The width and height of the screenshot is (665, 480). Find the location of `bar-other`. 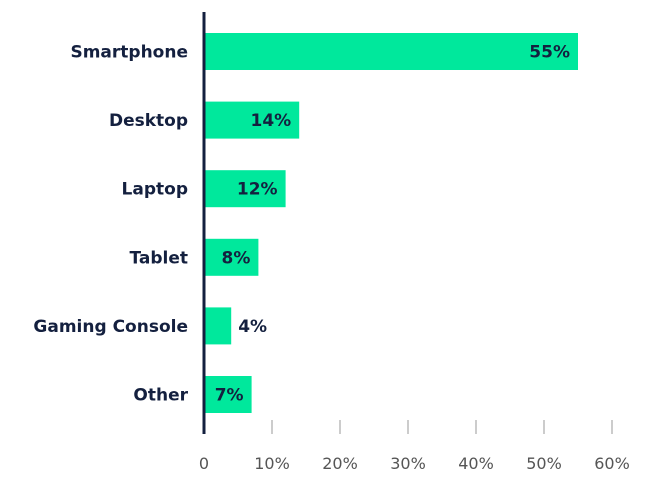

bar-other is located at coordinates (228, 394).